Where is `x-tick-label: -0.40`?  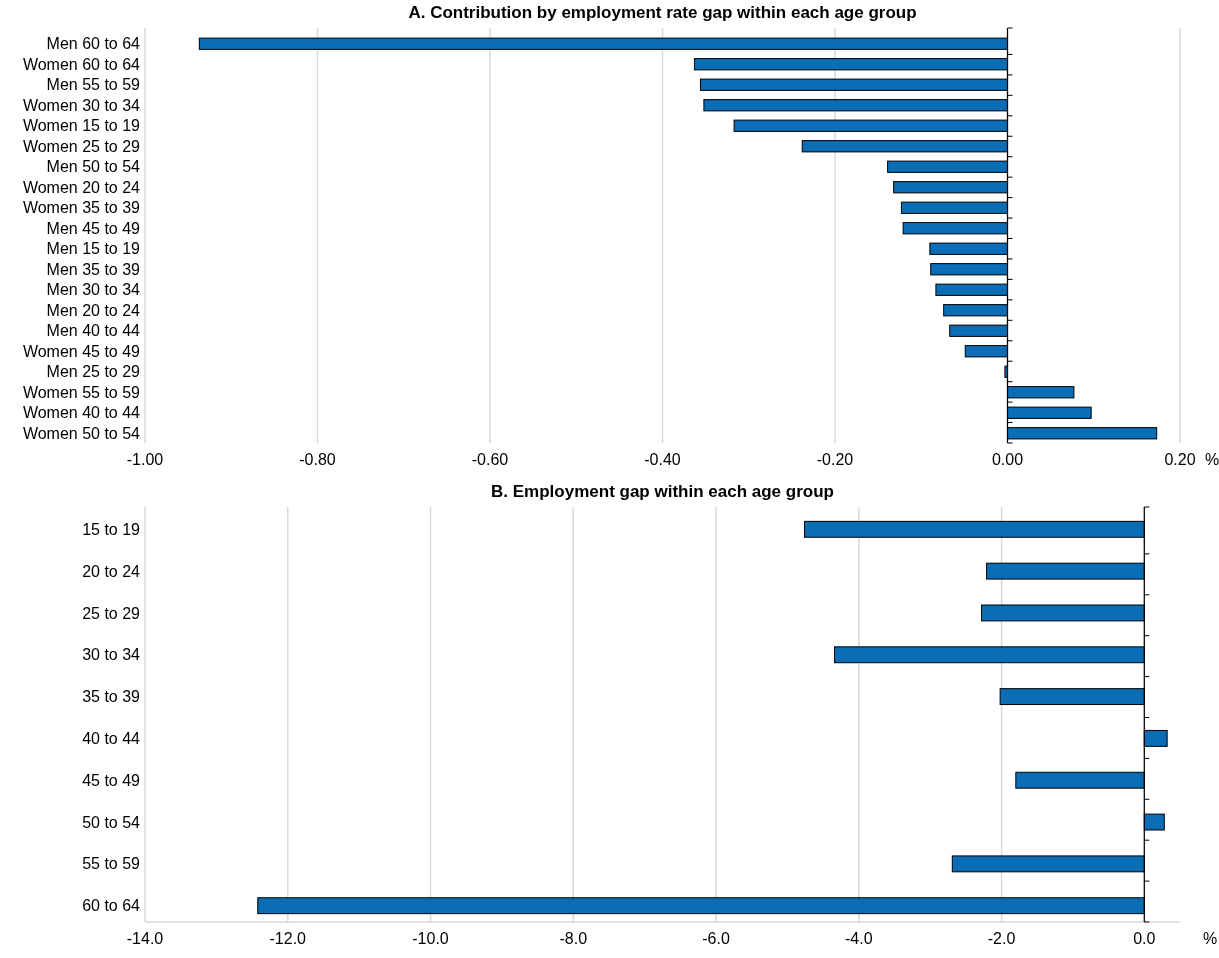
x-tick-label: -0.40 is located at coordinates (662, 459).